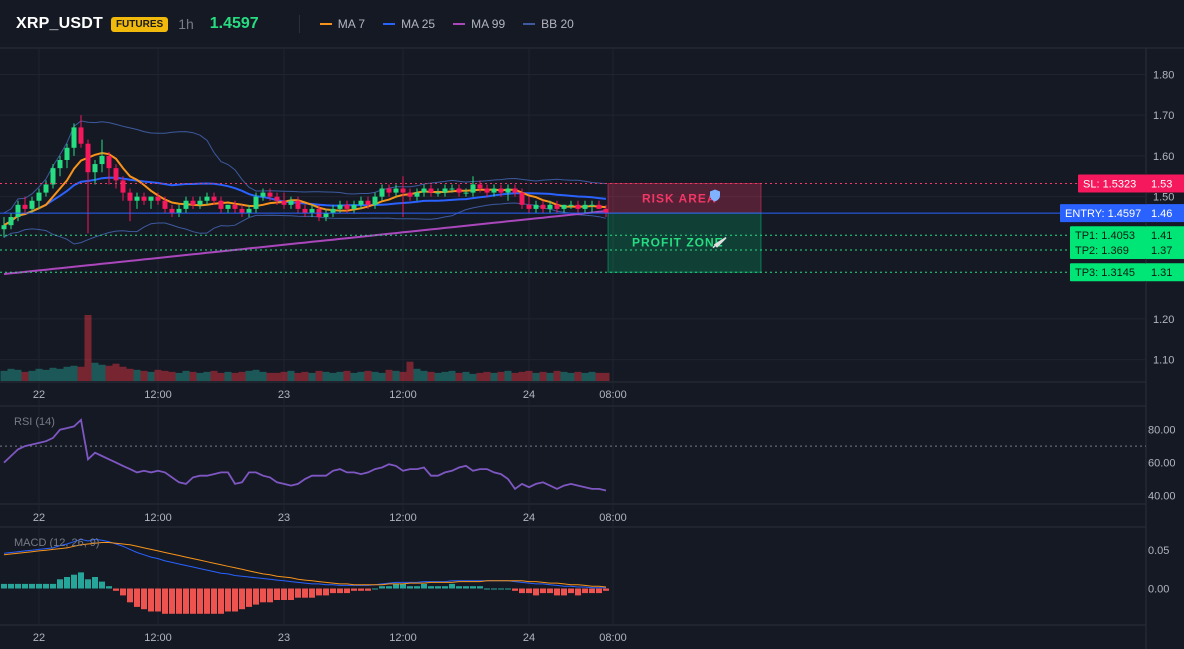  Describe the element at coordinates (1103, 213) in the screenshot. I see `entry-tag: ENTRY: 1.4597` at that location.